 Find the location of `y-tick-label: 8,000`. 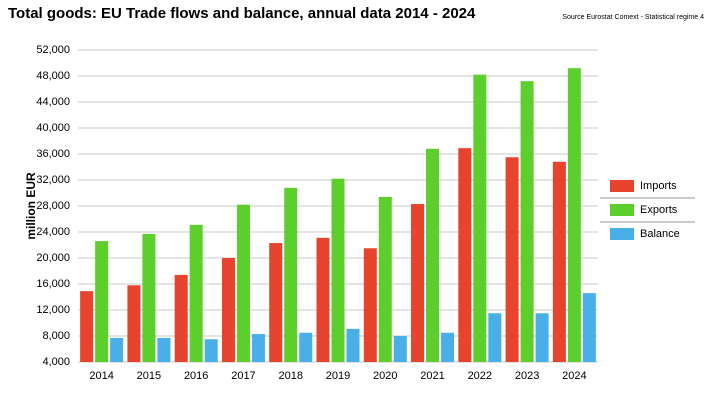

y-tick-label: 8,000 is located at coordinates (56, 336).